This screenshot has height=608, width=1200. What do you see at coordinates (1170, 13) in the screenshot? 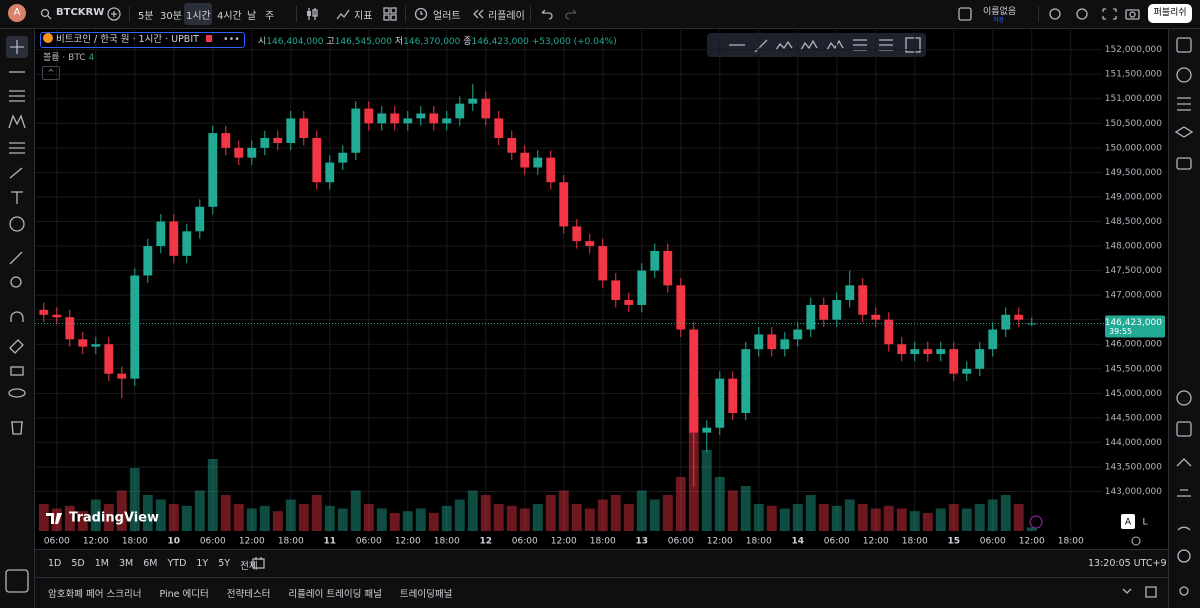
I see `publish-button: 퍼블리쉬` at bounding box center [1170, 13].